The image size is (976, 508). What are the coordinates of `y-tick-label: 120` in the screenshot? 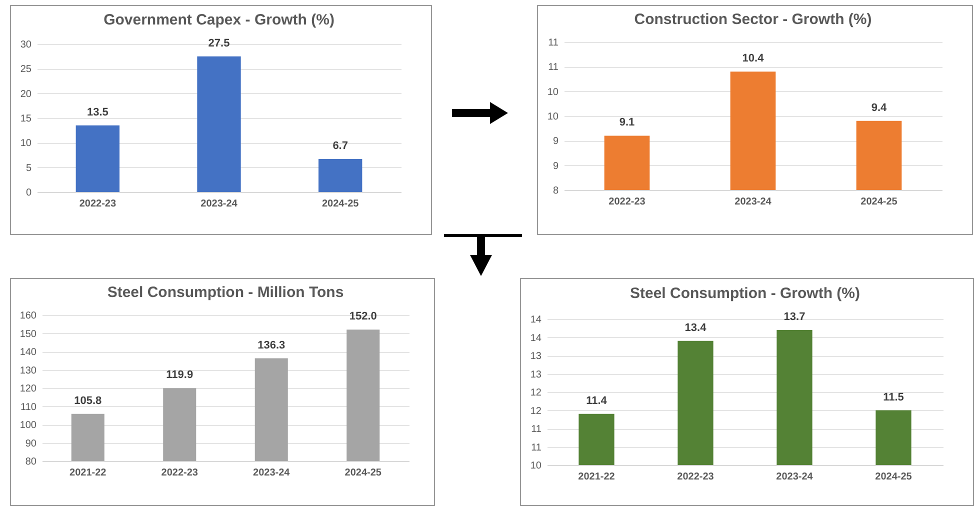 It's located at (28, 389).